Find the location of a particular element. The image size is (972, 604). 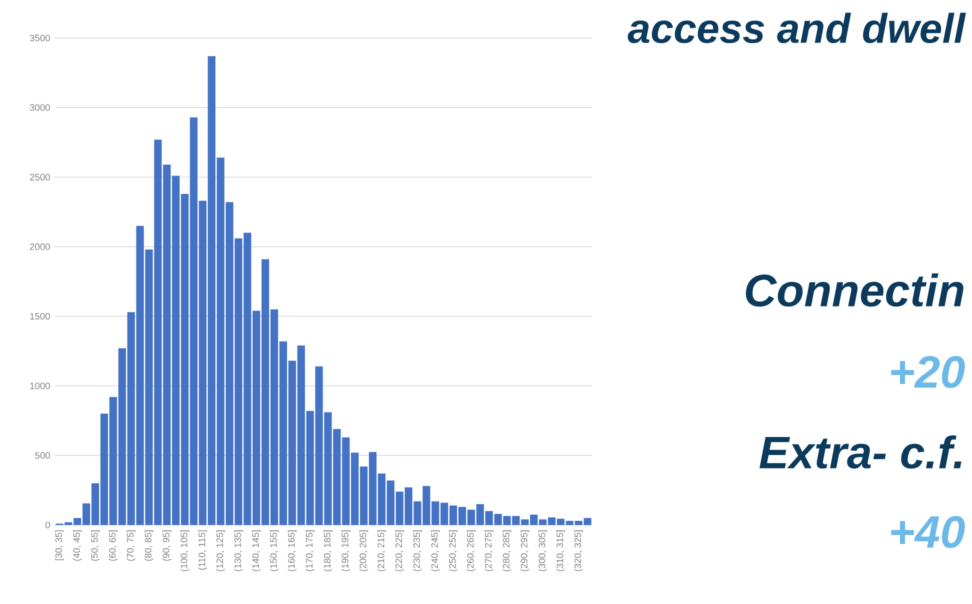

x-tick-label: (130, 135] is located at coordinates (238, 551).